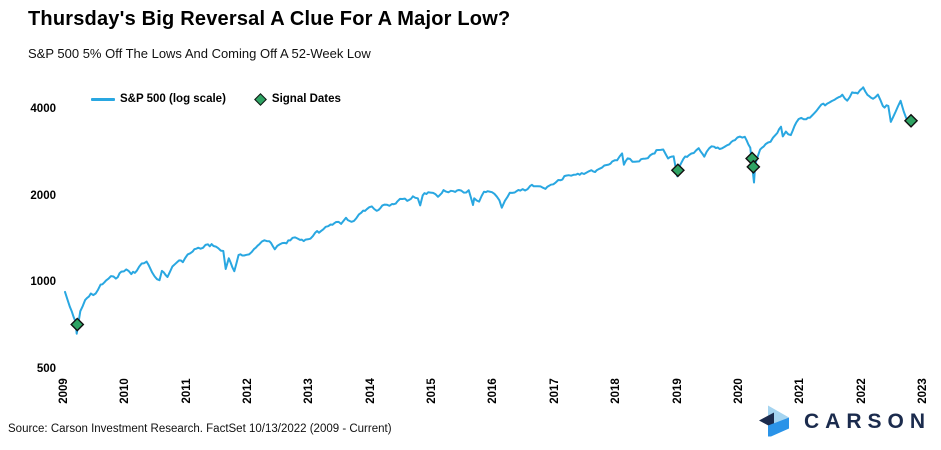 The width and height of the screenshot is (941, 450). Describe the element at coordinates (861, 391) in the screenshot. I see `x-tick-label: 2022` at that location.